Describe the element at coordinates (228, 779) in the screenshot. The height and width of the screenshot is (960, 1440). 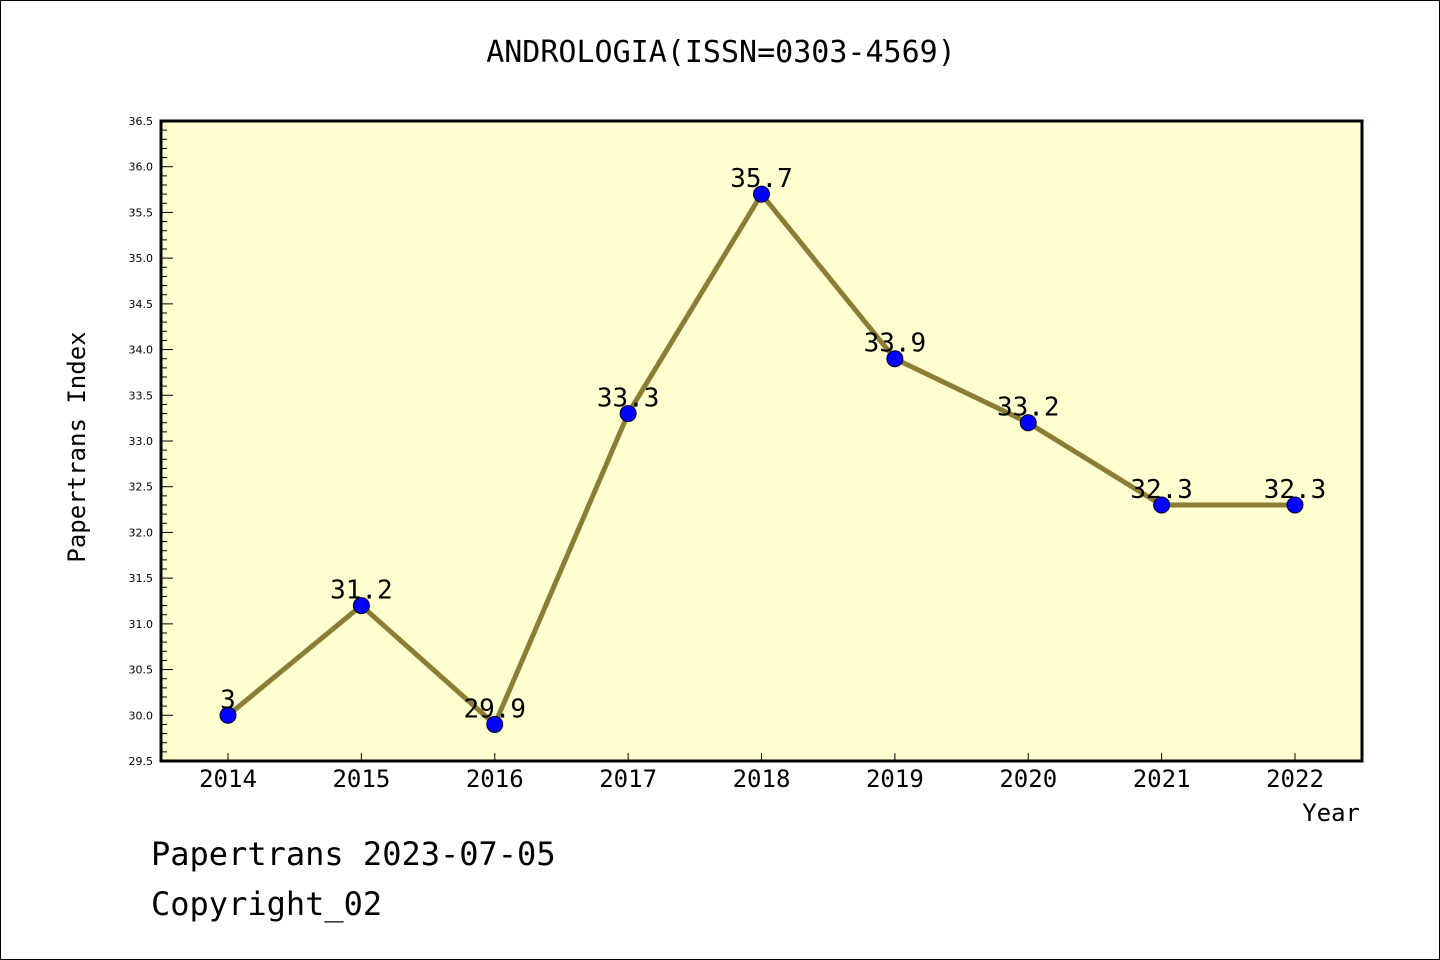
I see `x-tick-label: 2014` at that location.